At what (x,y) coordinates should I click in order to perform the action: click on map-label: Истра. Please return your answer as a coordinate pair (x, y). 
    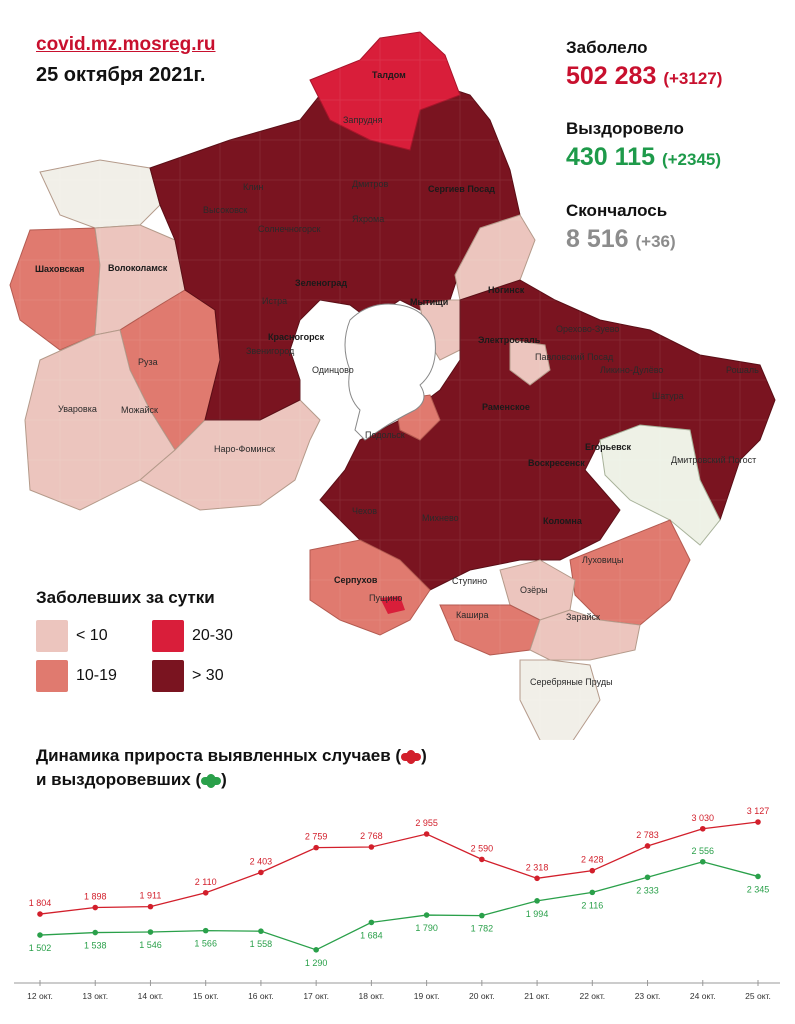
    Looking at the image, I should click on (274, 301).